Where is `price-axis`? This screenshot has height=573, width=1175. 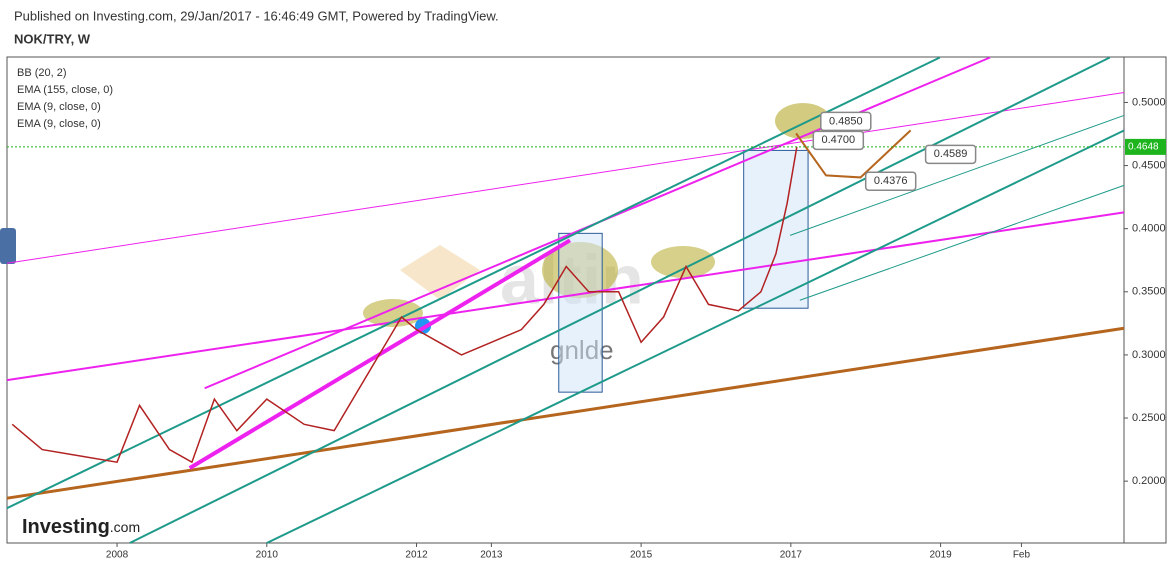 price-axis is located at coordinates (1145, 300).